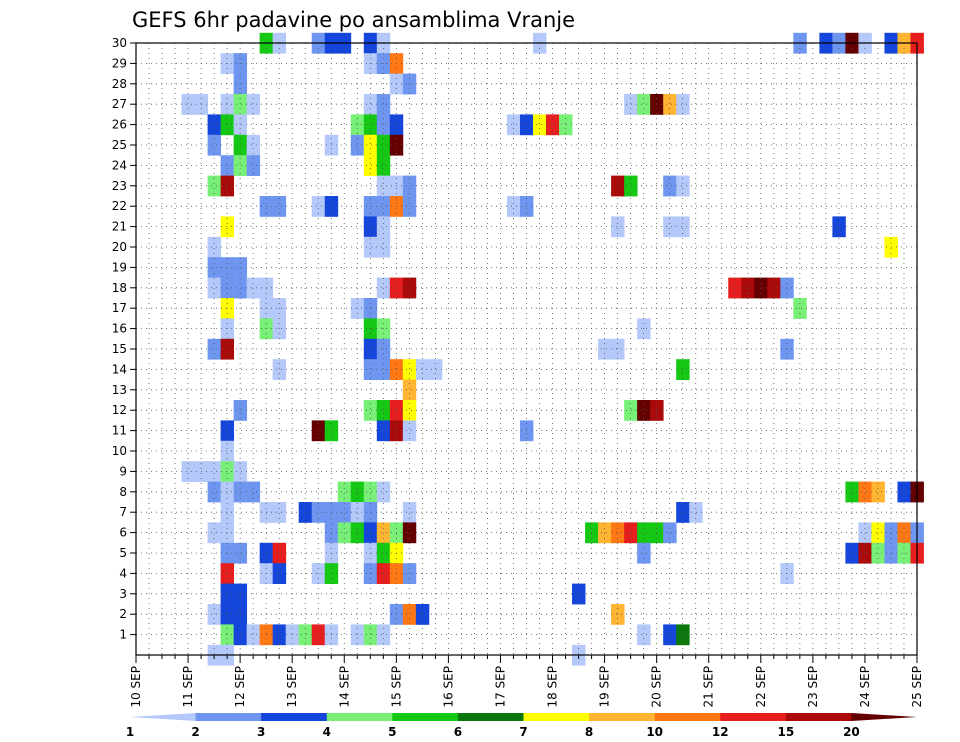  Describe the element at coordinates (119, 165) in the screenshot. I see `y-tick-label: 24` at that location.